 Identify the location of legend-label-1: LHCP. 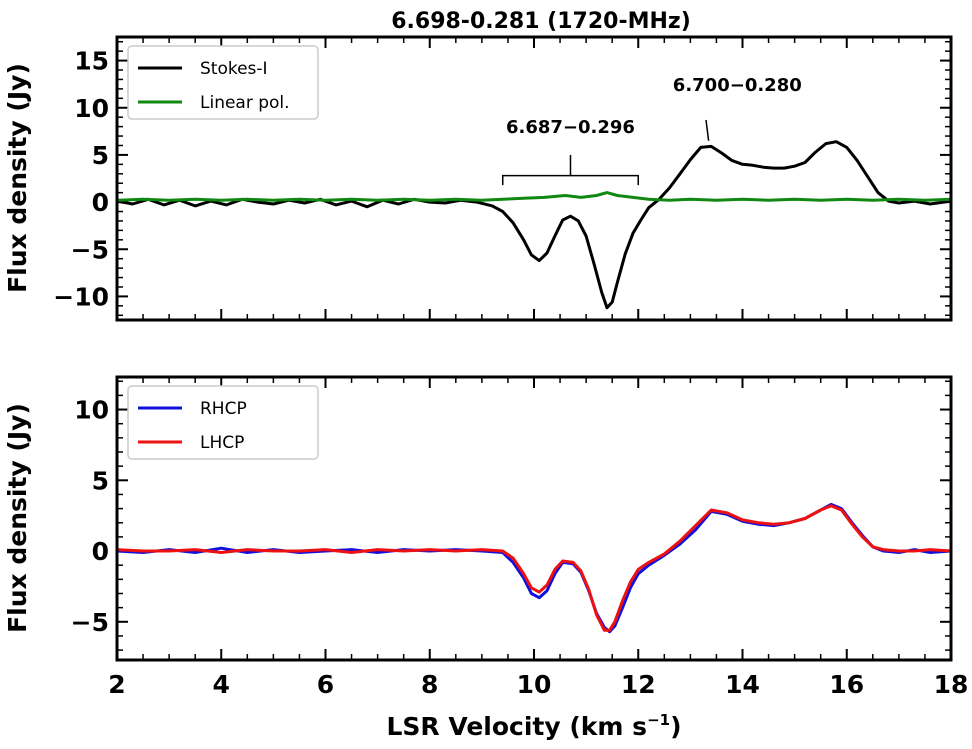
(222, 443).